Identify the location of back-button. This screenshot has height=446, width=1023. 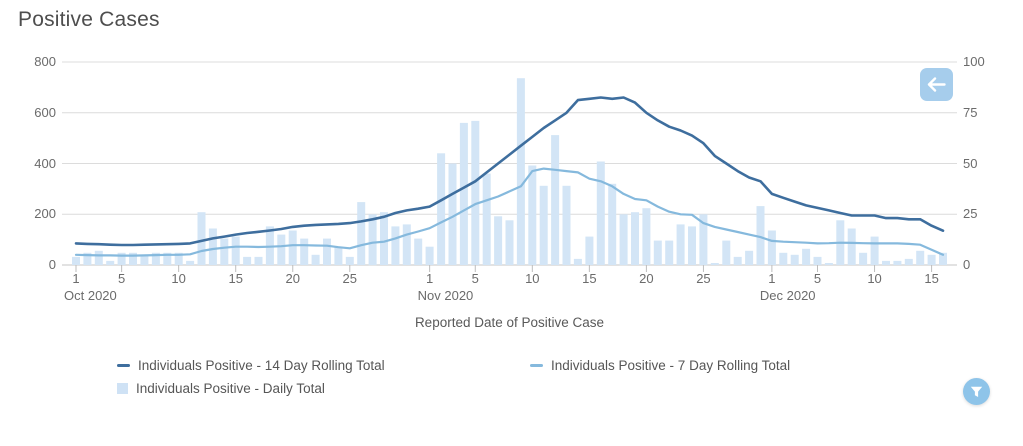
(936, 84).